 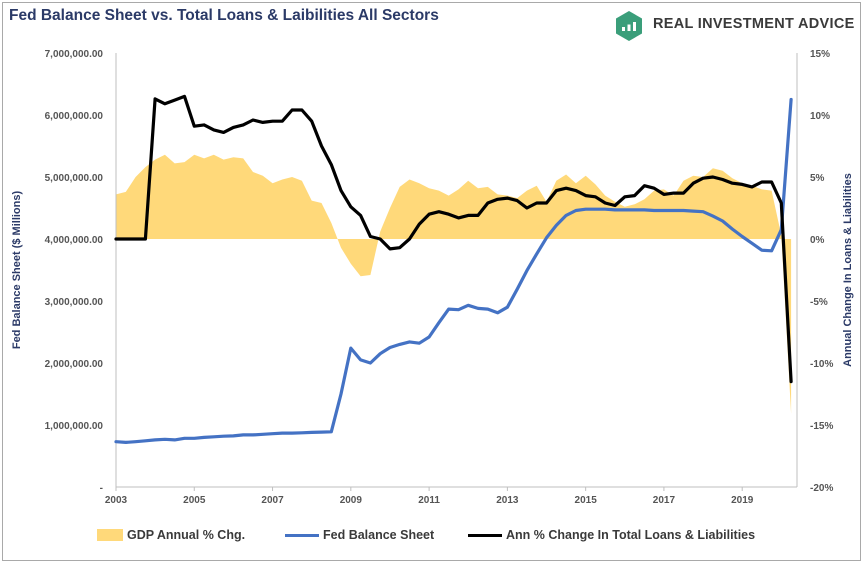 What do you see at coordinates (74, 364) in the screenshot?
I see `y-left-tick-label: 2,000,000.00` at bounding box center [74, 364].